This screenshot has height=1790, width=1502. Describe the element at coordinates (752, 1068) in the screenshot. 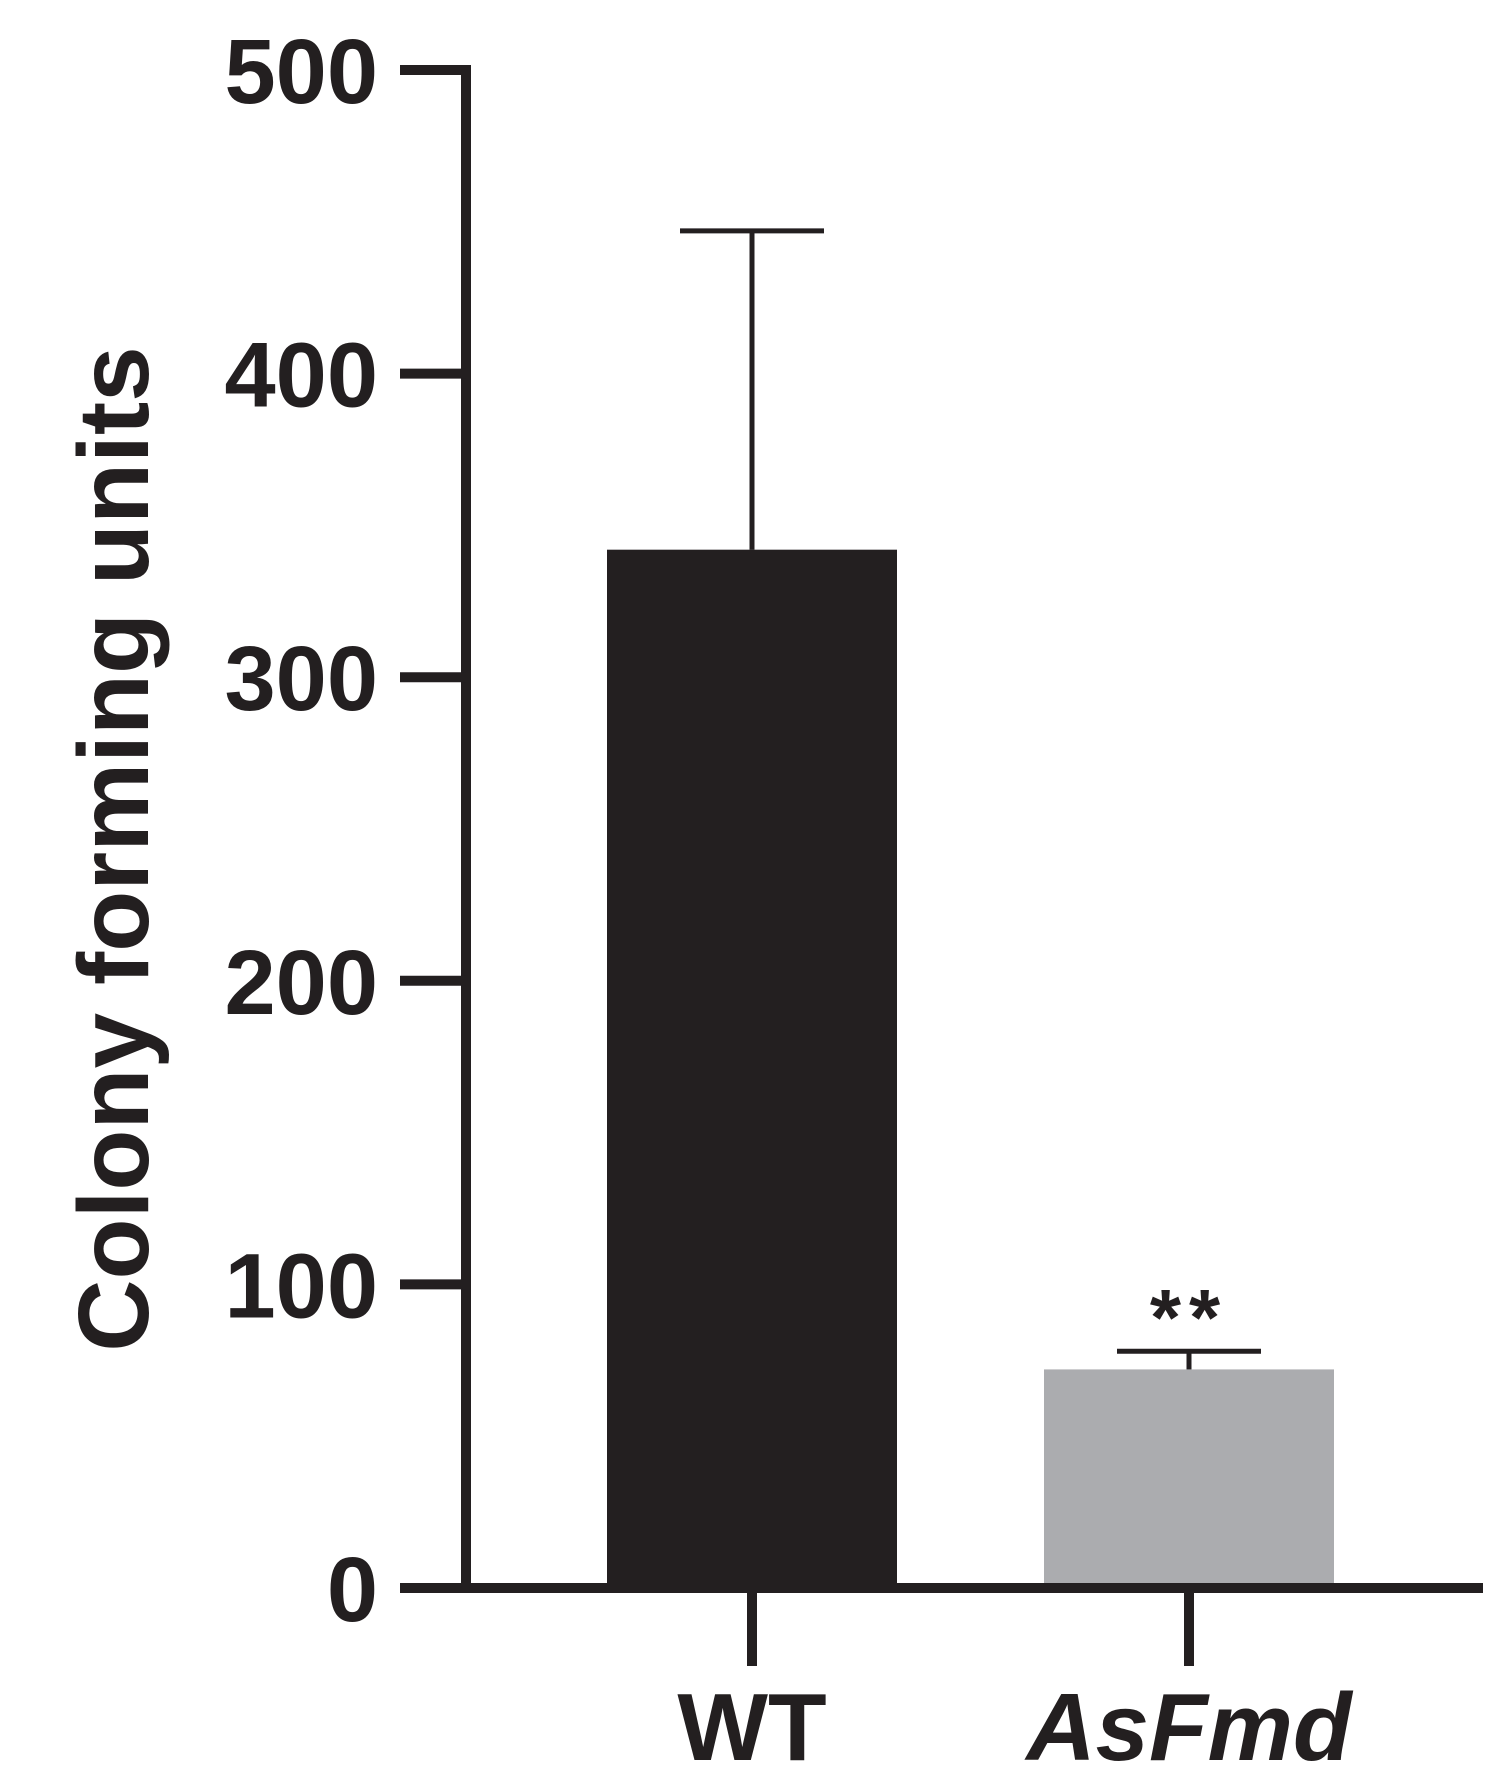

I see `bar-wt` at that location.